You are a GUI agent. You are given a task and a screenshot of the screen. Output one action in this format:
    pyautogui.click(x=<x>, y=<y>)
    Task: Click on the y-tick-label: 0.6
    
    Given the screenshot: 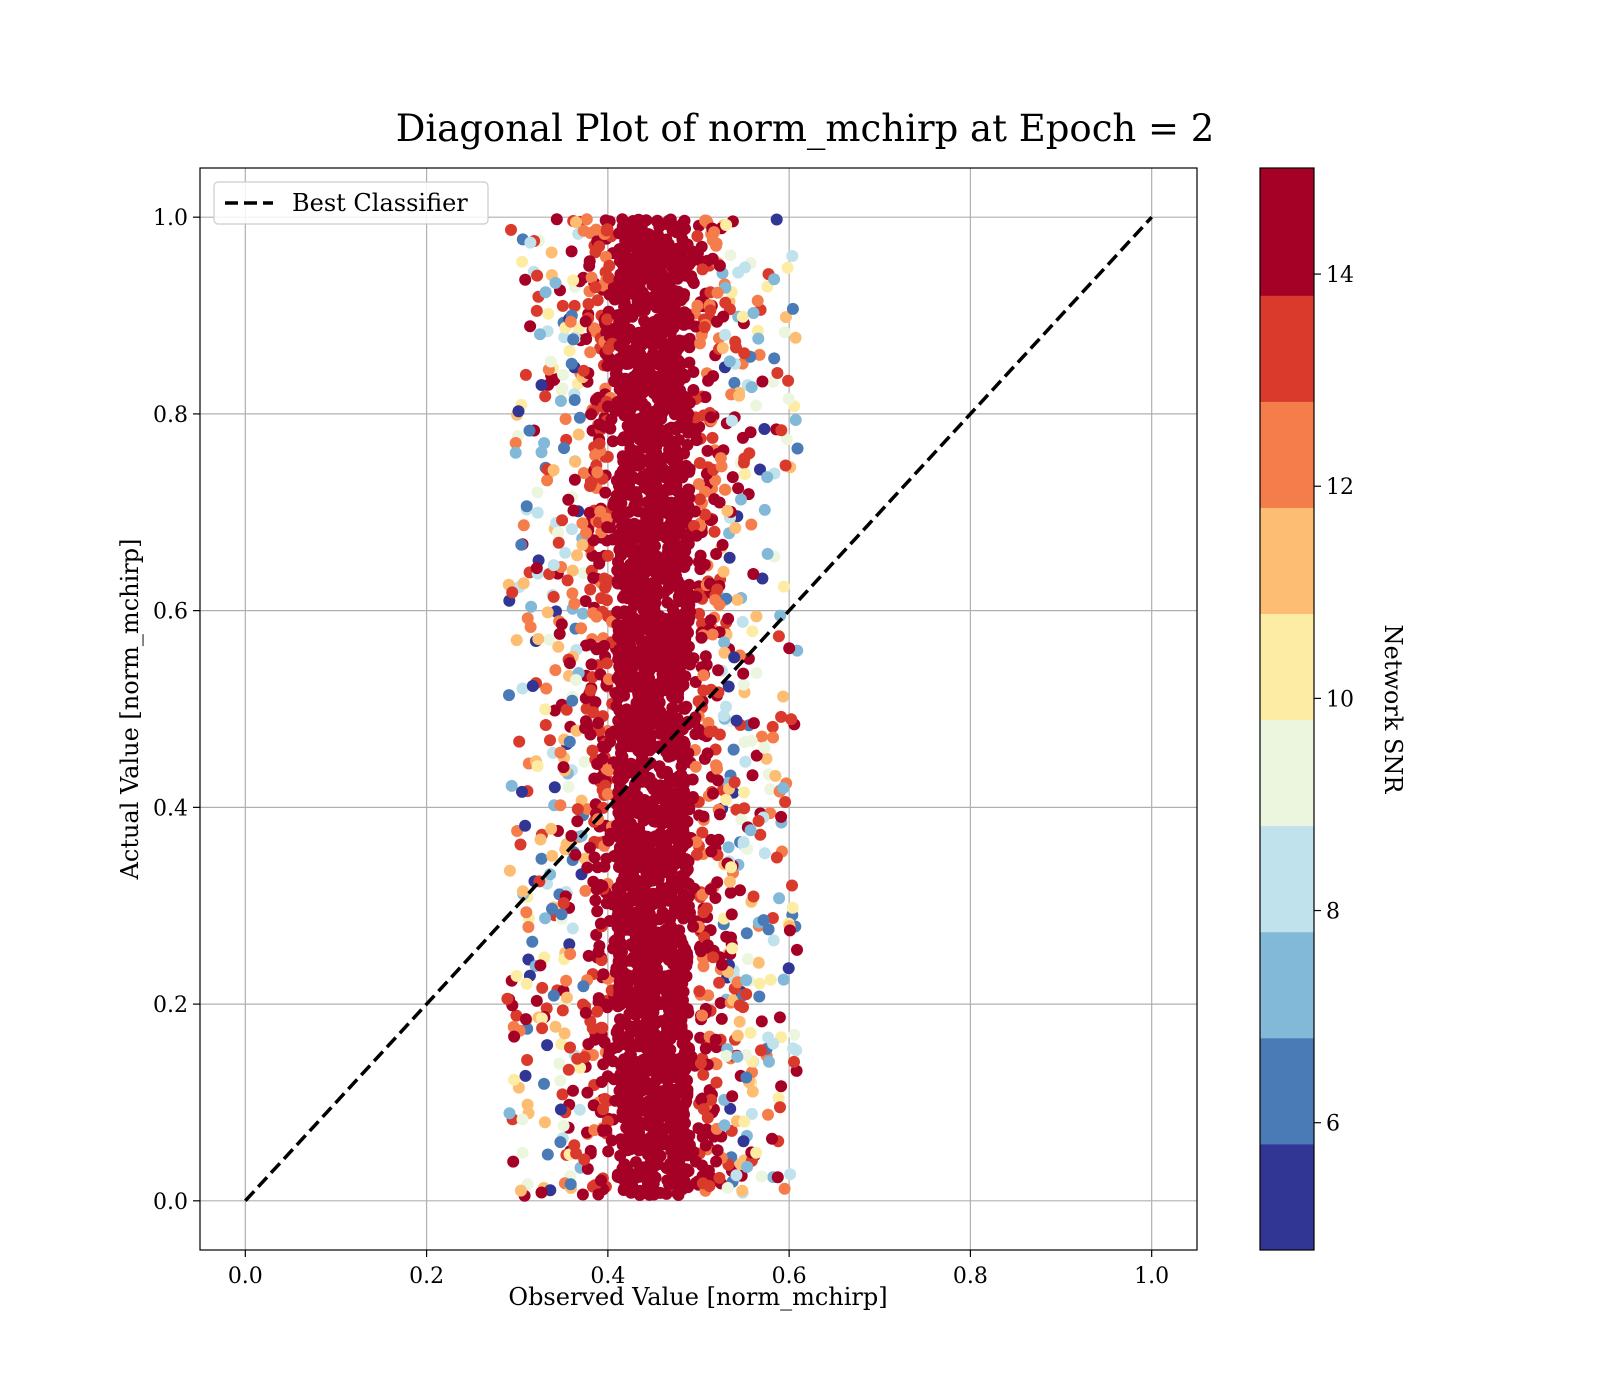 What is the action you would take?
    pyautogui.click(x=170, y=612)
    